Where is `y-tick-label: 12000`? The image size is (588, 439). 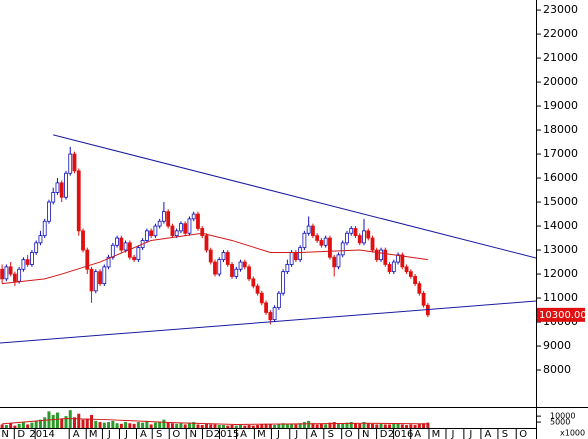 y-tick-label: 12000 is located at coordinates (560, 273).